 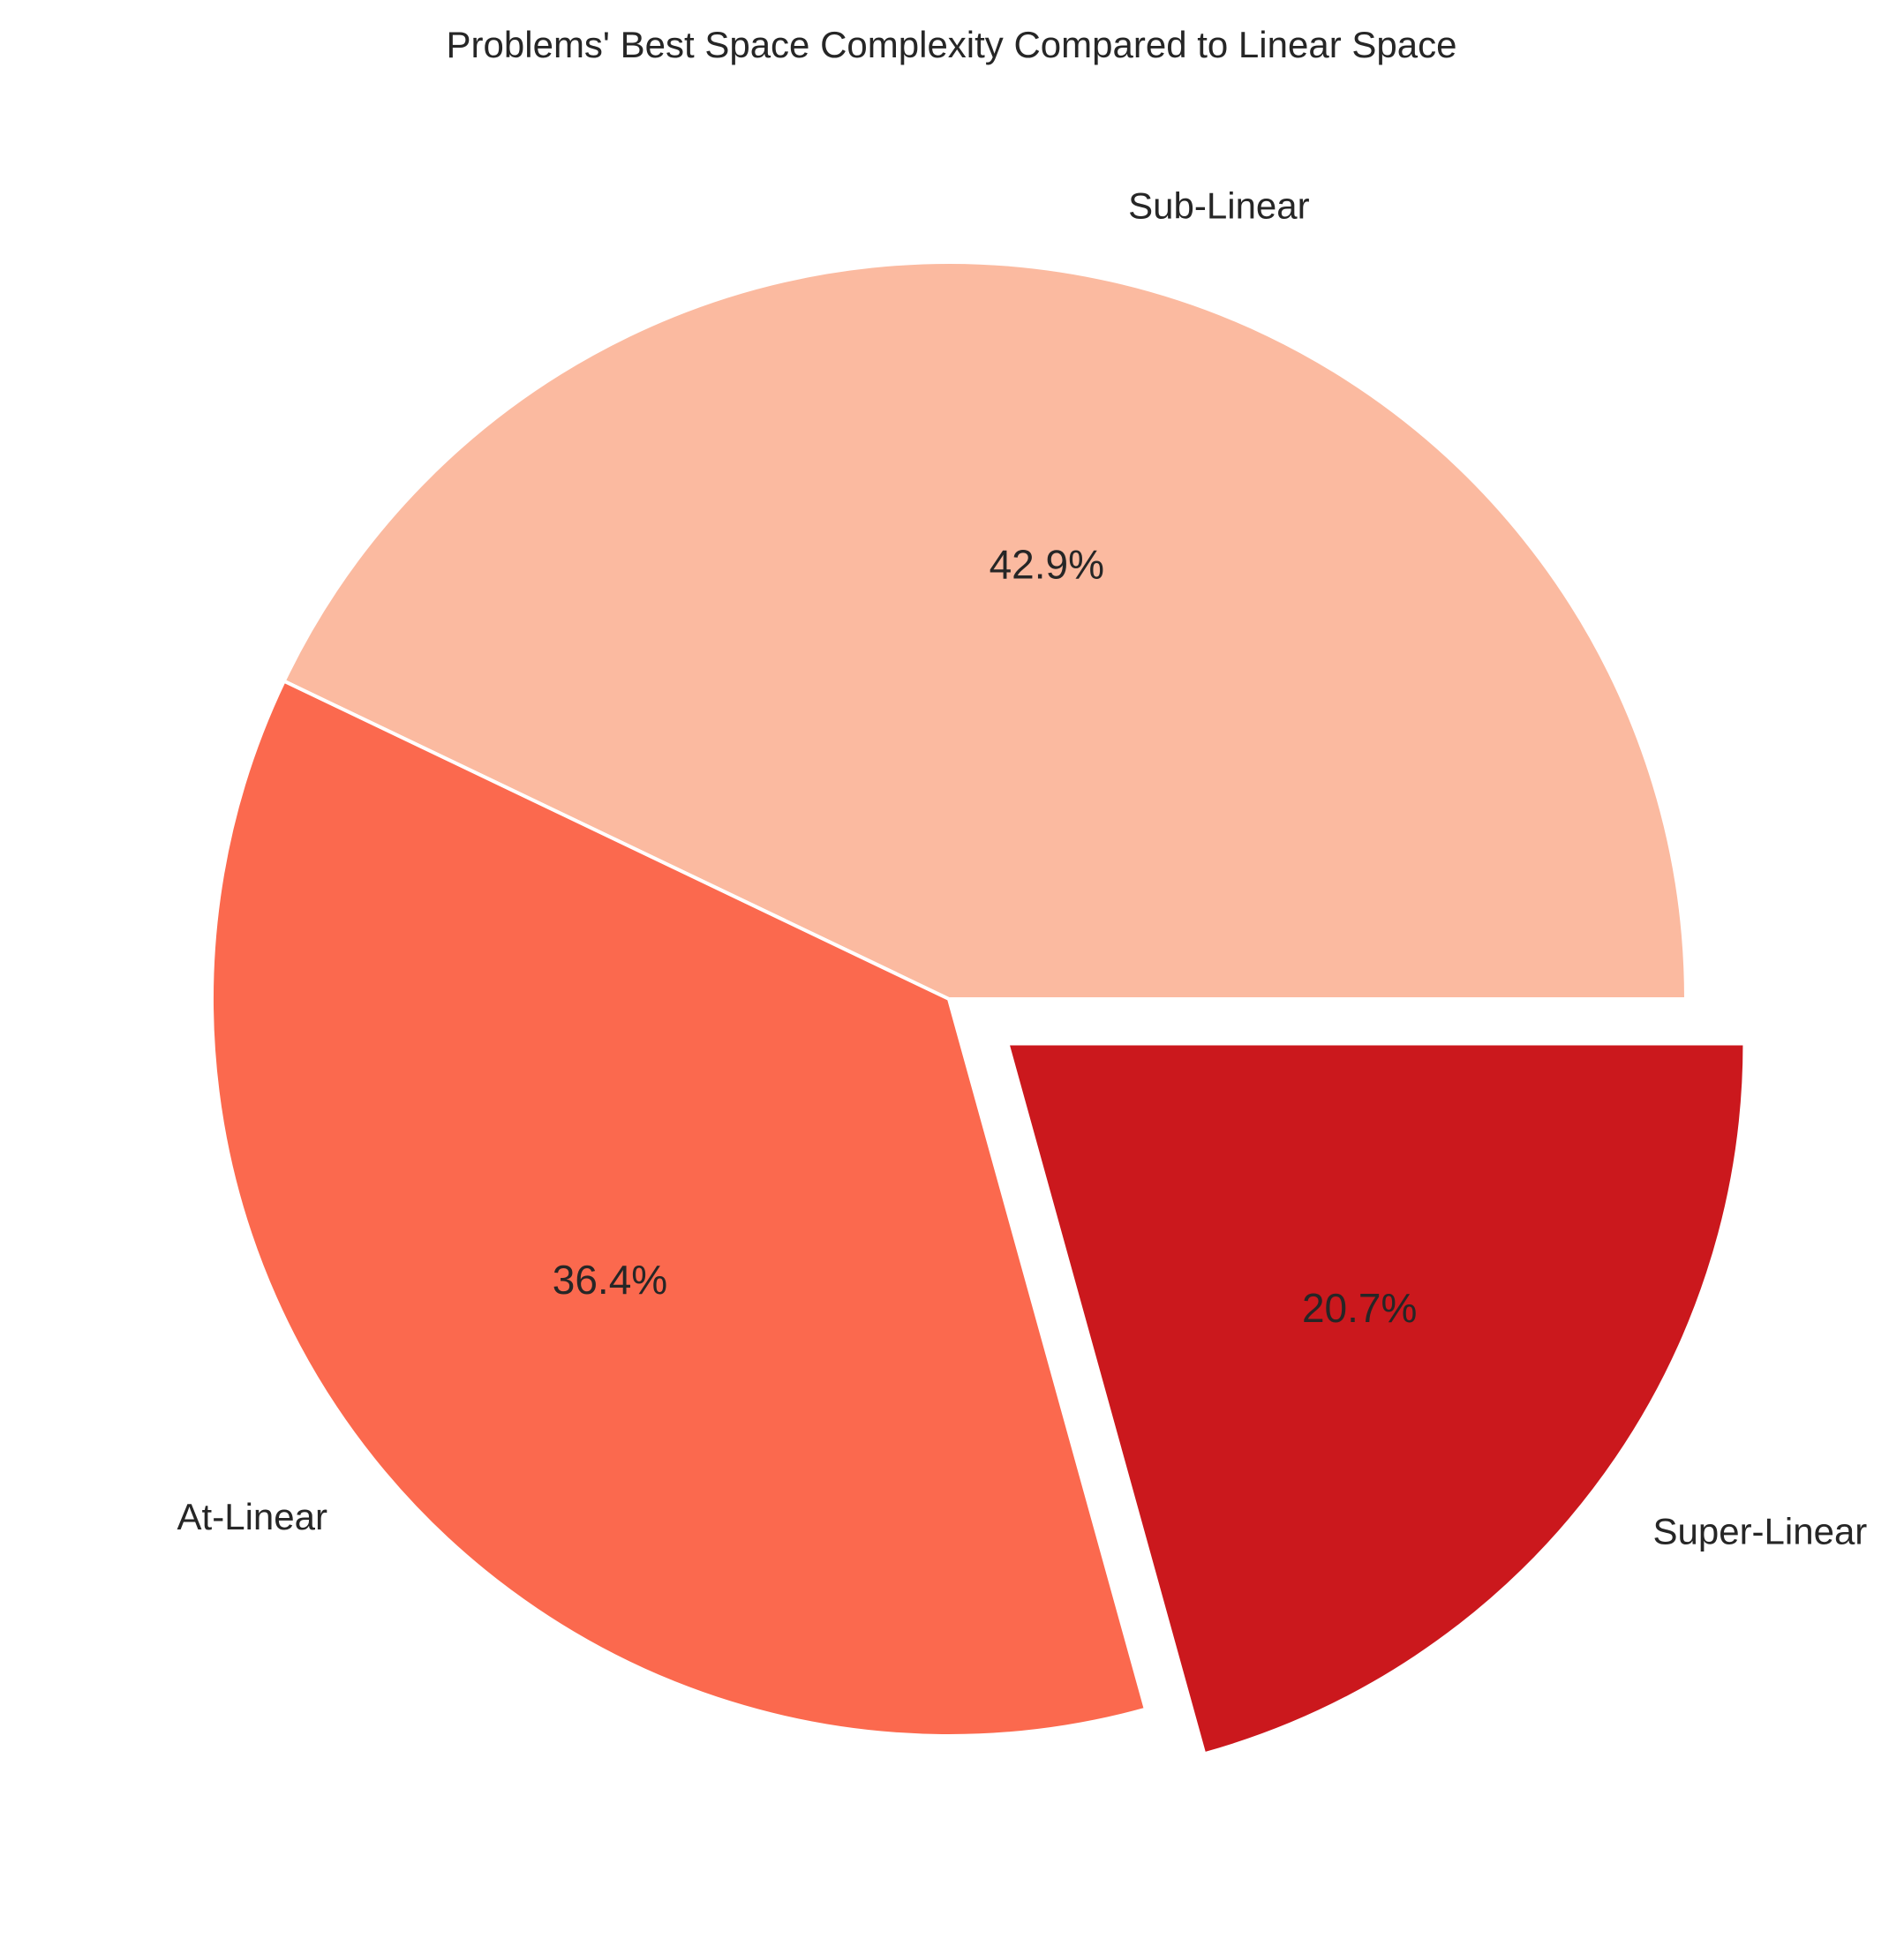 I want to click on slice-label-at-linear: At-Linear, so click(x=252, y=1516).